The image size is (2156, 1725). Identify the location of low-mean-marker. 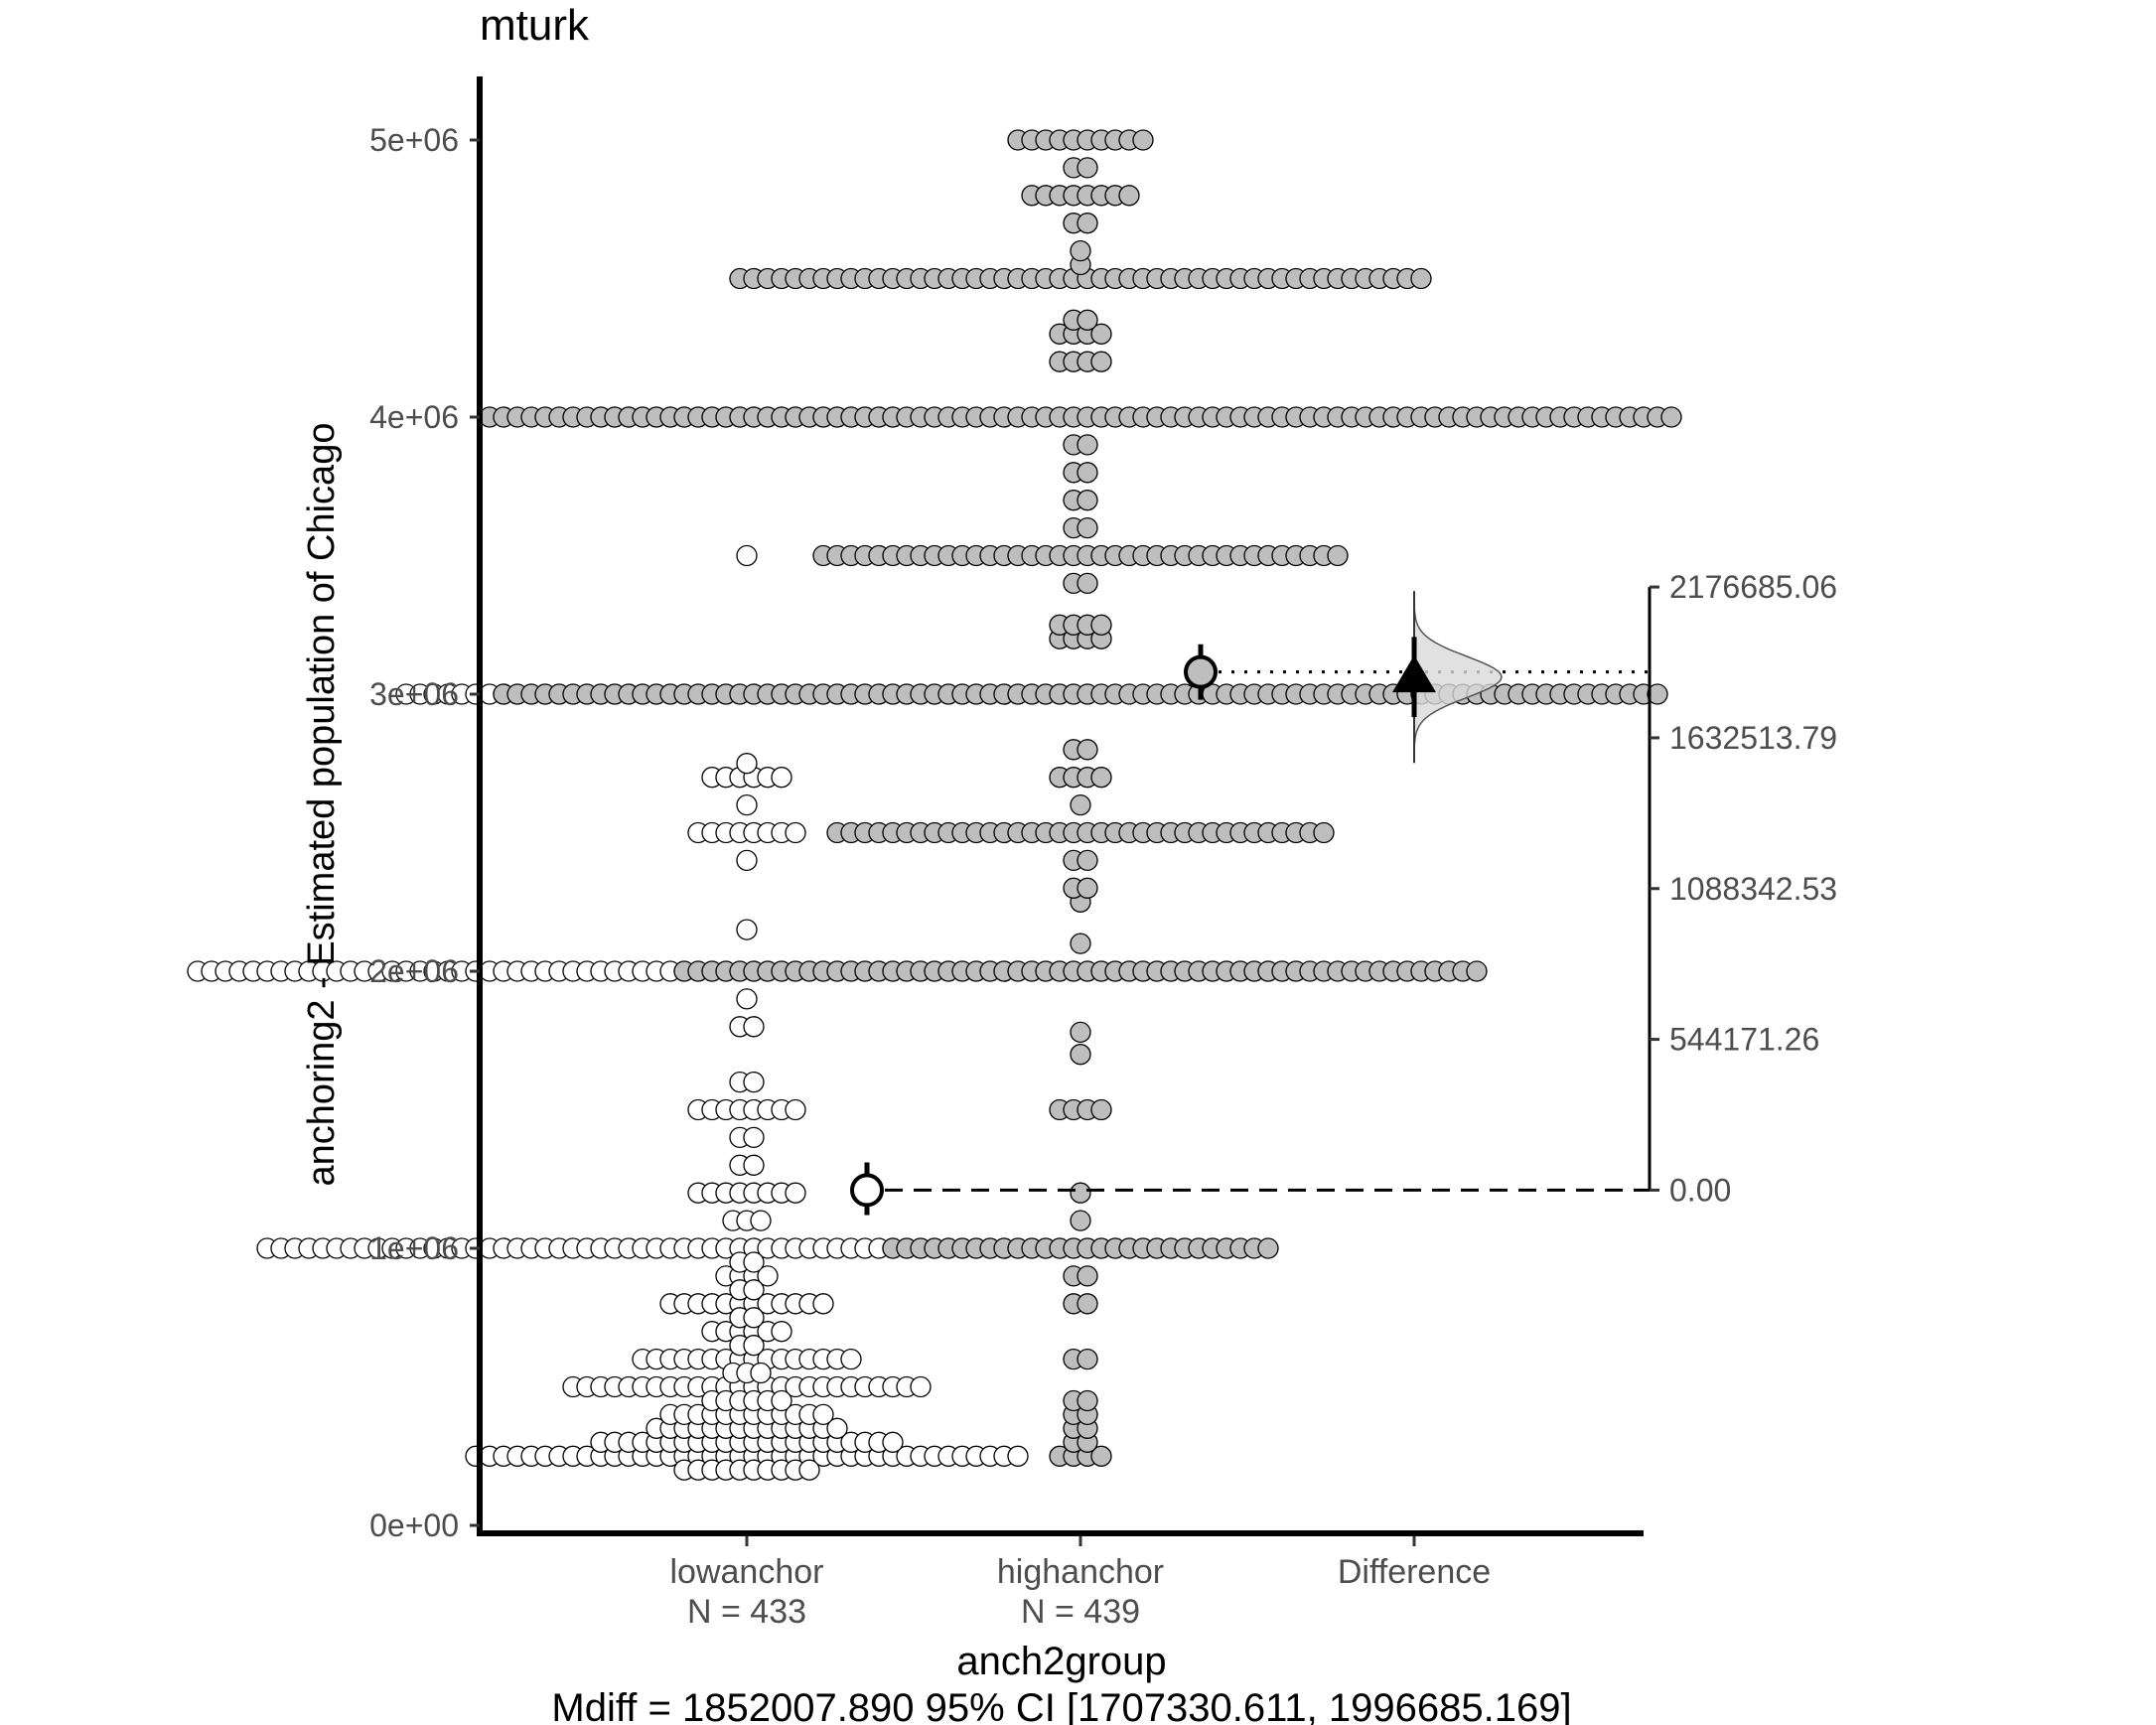
(867, 1191).